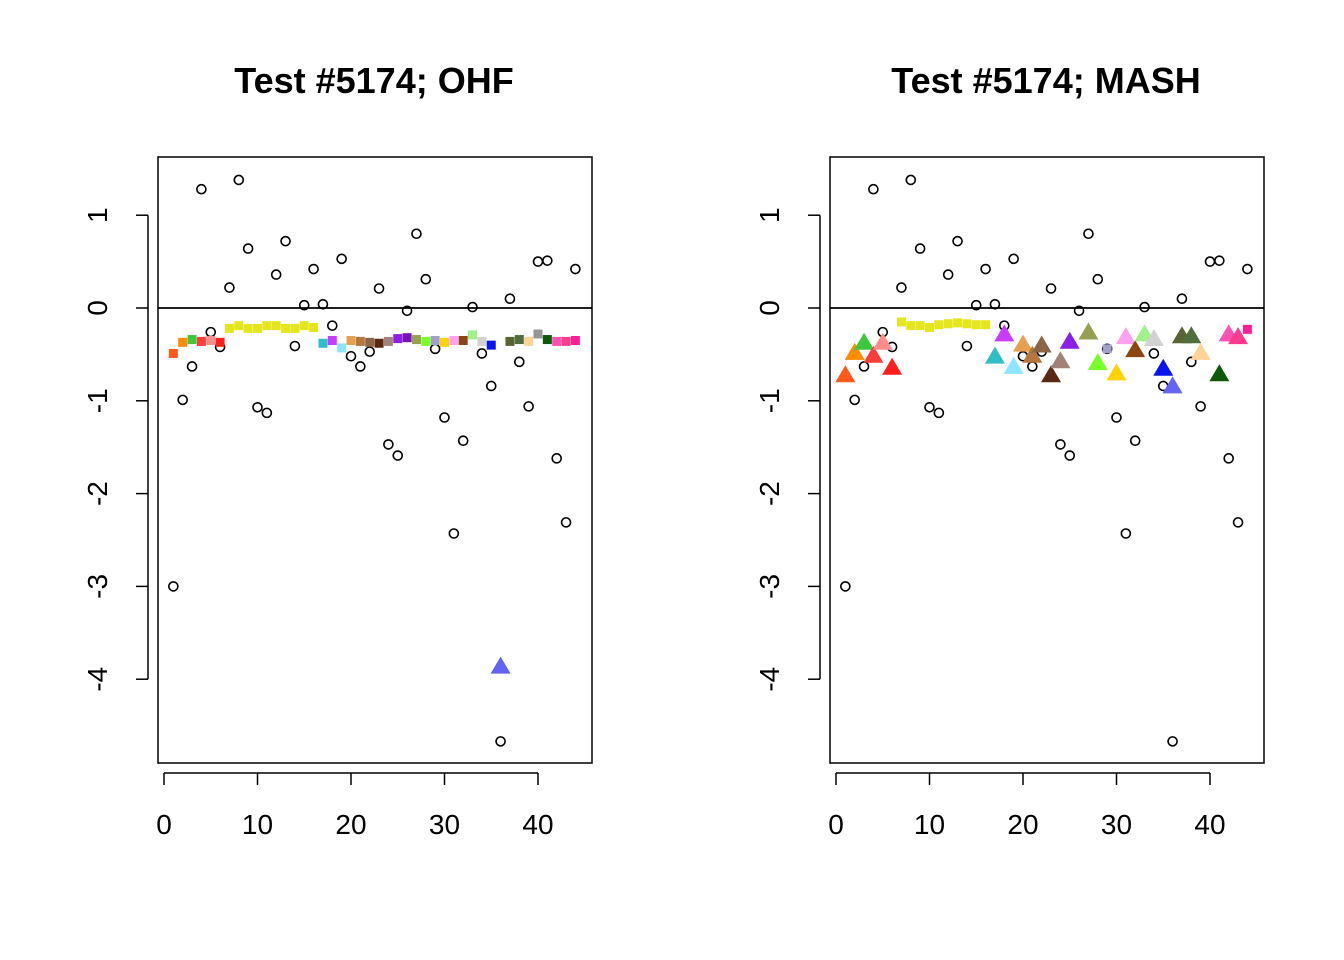 This screenshot has width=1344, height=960. I want to click on y-tick-label: -1, so click(97, 400).